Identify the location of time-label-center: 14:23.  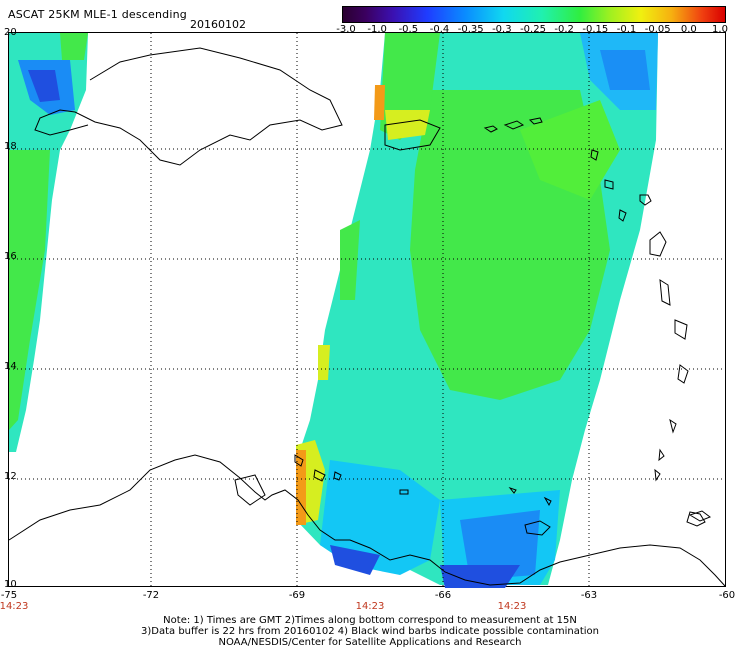
(370, 606).